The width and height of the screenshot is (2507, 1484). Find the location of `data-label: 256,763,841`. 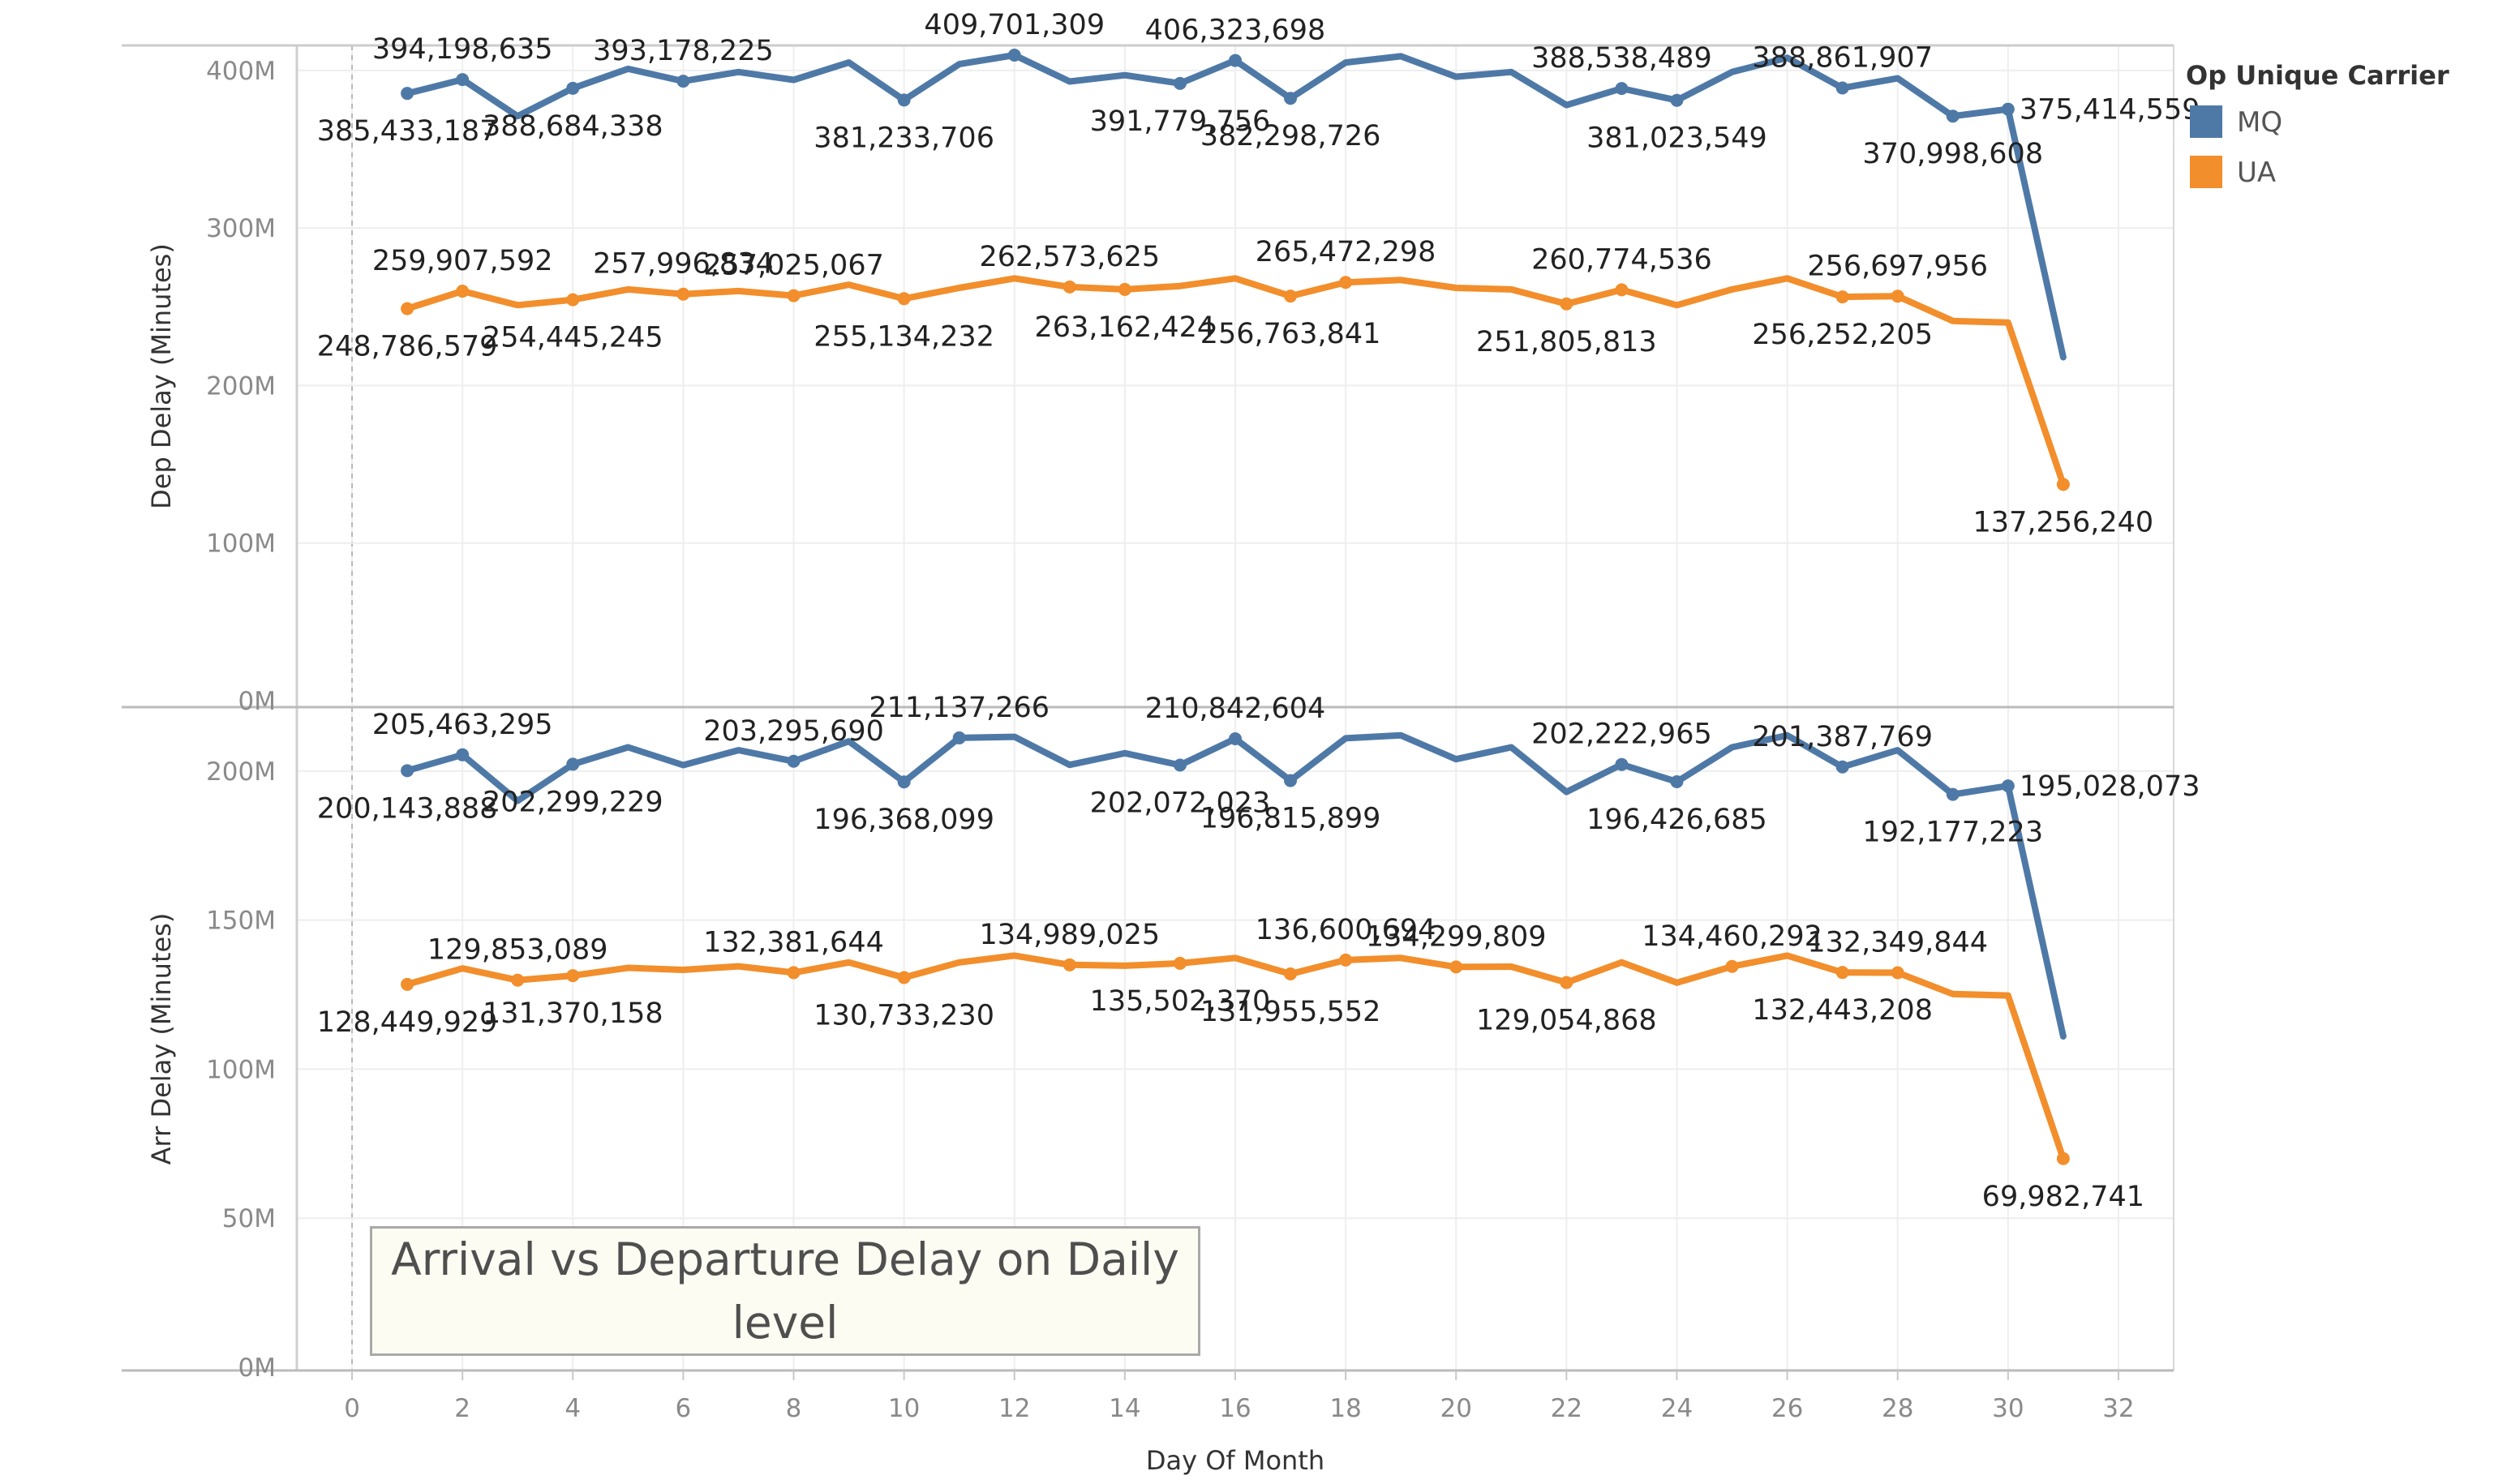

data-label: 256,763,841 is located at coordinates (1290, 334).